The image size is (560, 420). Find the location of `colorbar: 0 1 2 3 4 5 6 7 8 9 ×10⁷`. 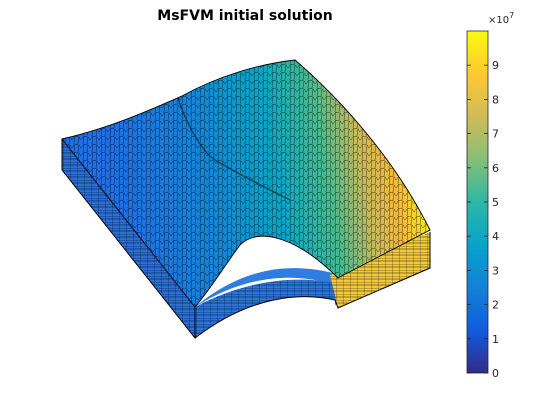

colorbar: 0 1 2 3 4 5 6 7 8 9 ×10⁷ is located at coordinates (490, 195).